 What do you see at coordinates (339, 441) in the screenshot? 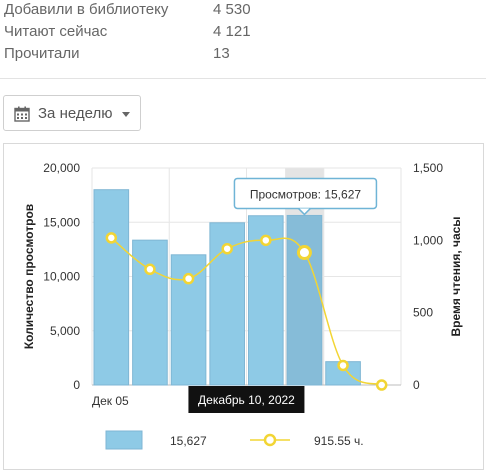
I see `legend-line-label: 915.55 ч.` at bounding box center [339, 441].